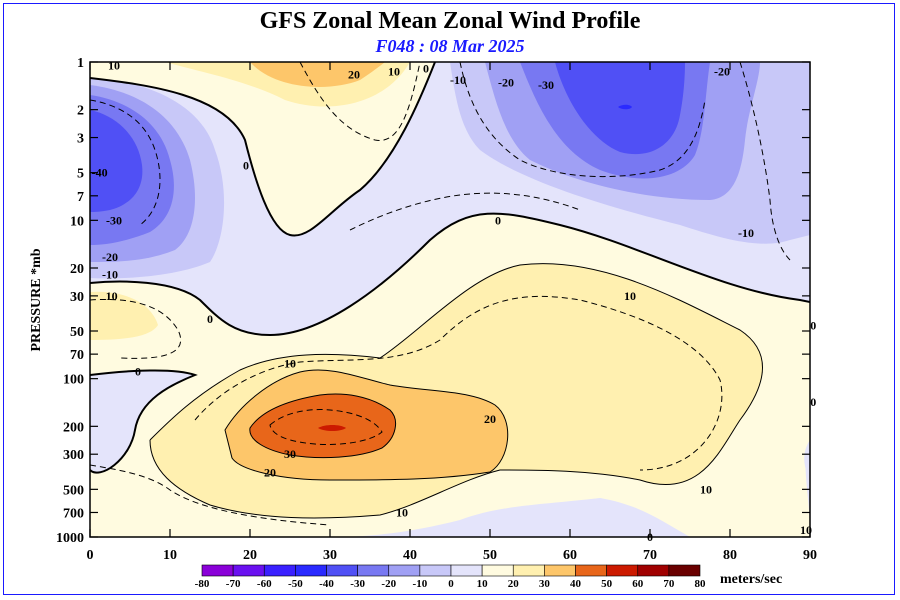 This screenshot has width=900, height=600. I want to click on region-negative-bottom-left, so click(142, 421).